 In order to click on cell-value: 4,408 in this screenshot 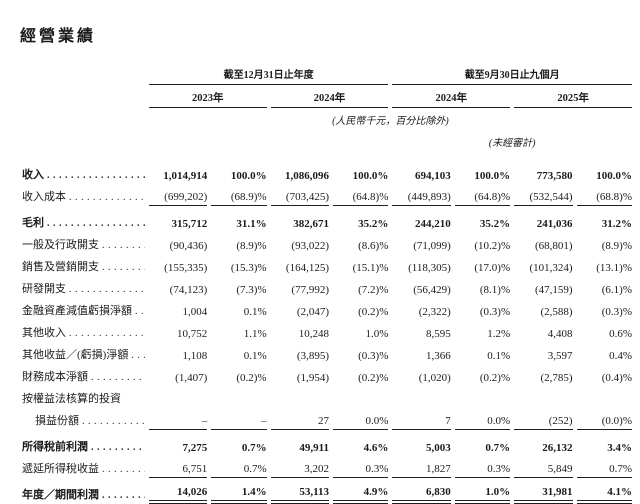, I will do `click(560, 334)`.